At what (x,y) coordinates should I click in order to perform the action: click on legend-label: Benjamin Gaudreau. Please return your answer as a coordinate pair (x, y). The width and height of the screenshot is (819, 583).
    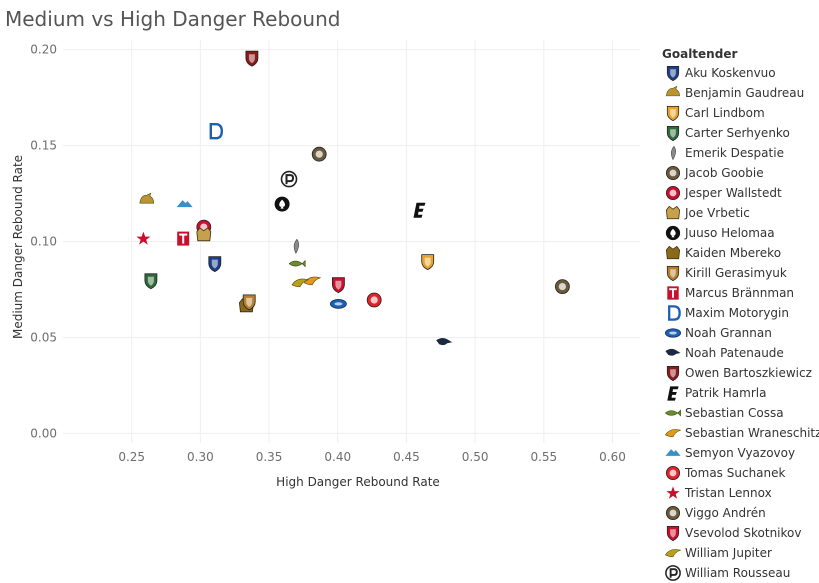
    Looking at the image, I should click on (745, 93).